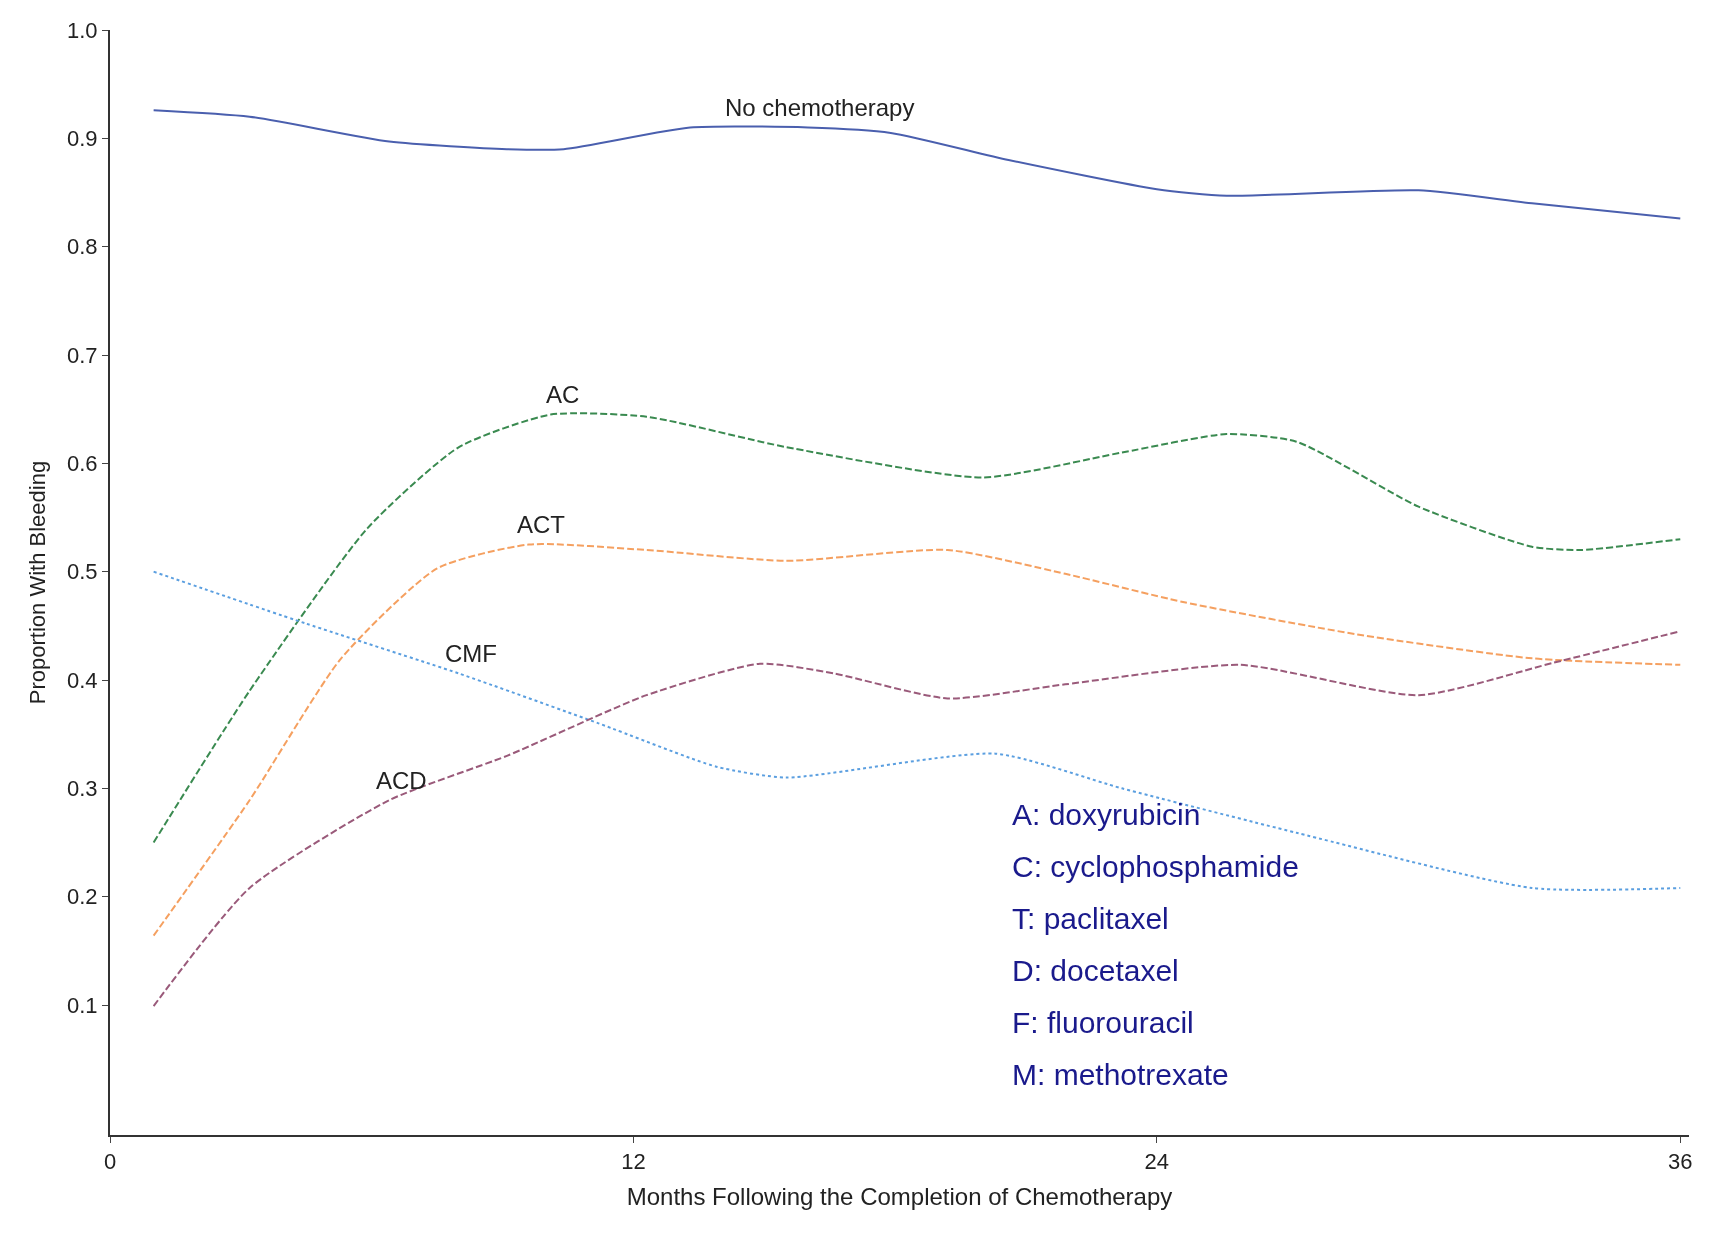 The height and width of the screenshot is (1235, 1729). What do you see at coordinates (1090, 918) in the screenshot?
I see `annotation: T: paclitaxel` at bounding box center [1090, 918].